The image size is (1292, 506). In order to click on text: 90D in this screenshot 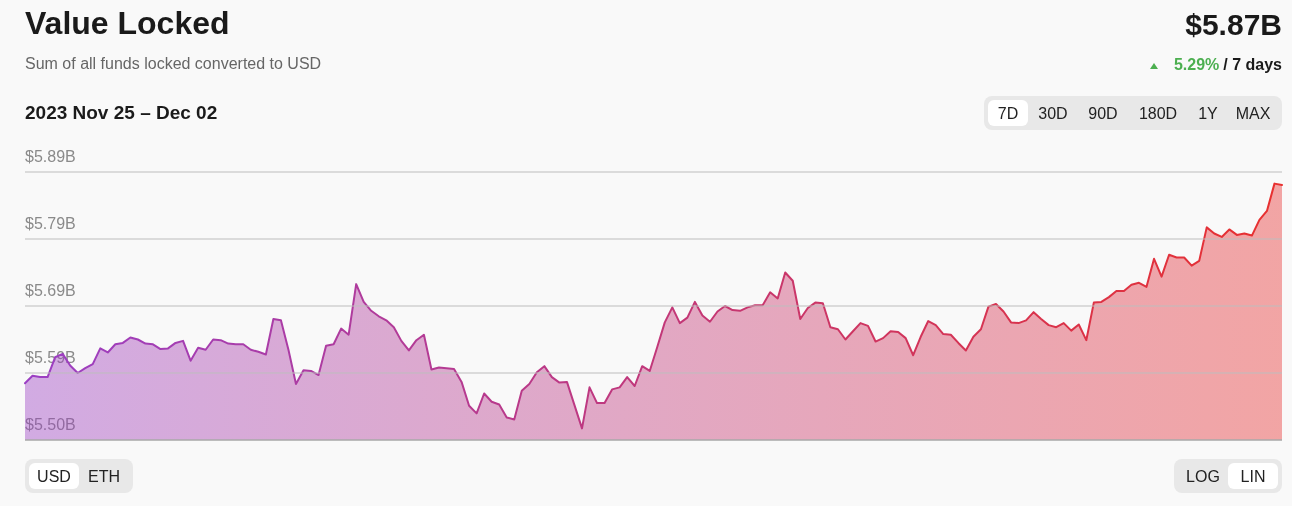, I will do `click(1103, 113)`.